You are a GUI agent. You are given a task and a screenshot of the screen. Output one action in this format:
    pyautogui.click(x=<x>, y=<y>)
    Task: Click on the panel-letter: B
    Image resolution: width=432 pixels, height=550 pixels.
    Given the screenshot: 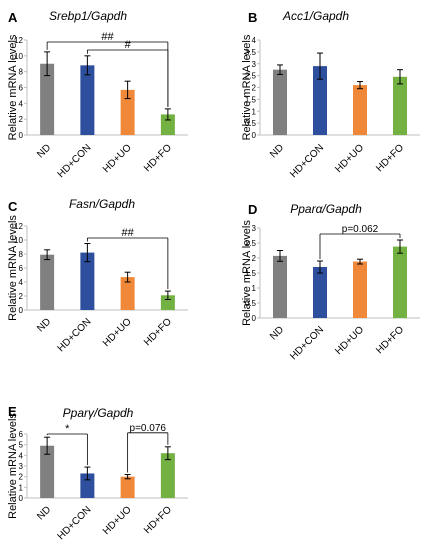 What is the action you would take?
    pyautogui.click(x=252, y=17)
    